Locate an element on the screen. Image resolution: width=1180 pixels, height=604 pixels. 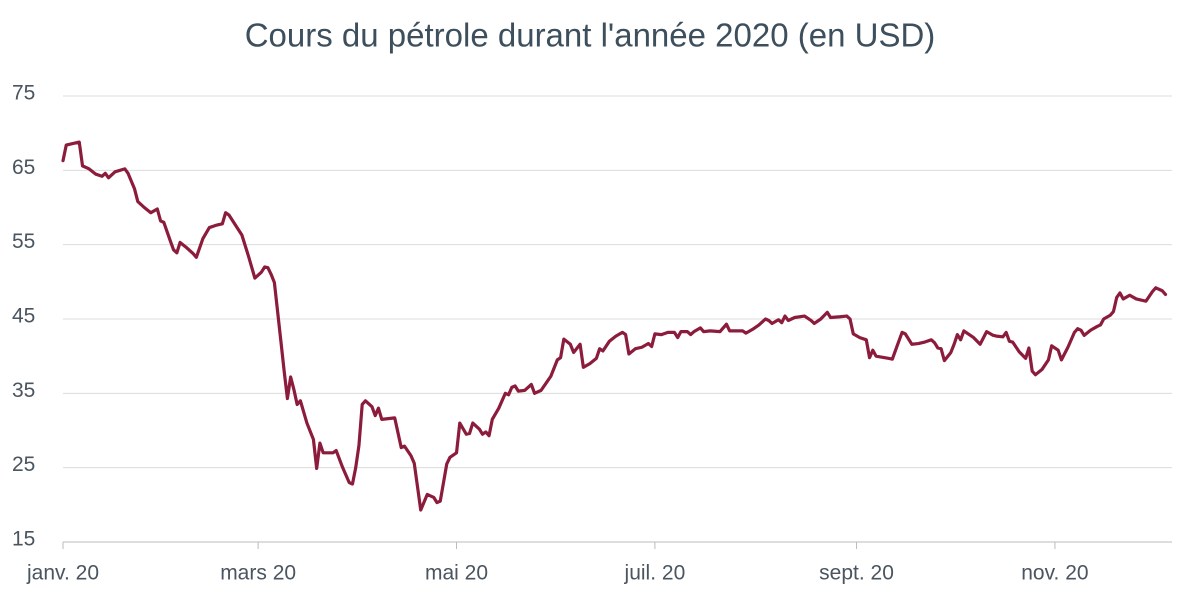
y-tick-label: 65 is located at coordinates (23, 167).